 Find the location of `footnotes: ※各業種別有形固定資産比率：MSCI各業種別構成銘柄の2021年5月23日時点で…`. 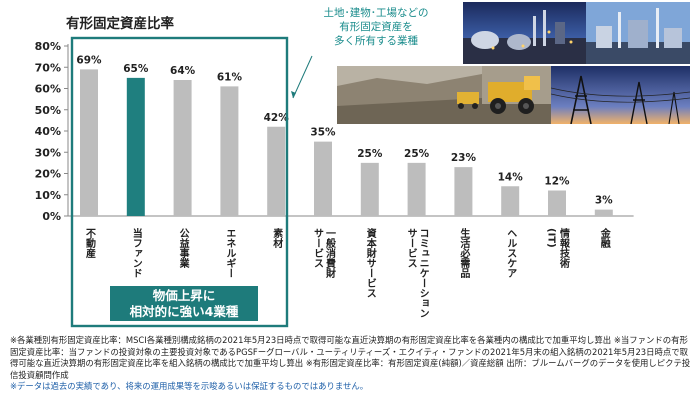

footnotes: ※各業種別有形固定資産比率：MSCI各業種別構成銘柄の2021年5月23日時点で… is located at coordinates (351, 364).